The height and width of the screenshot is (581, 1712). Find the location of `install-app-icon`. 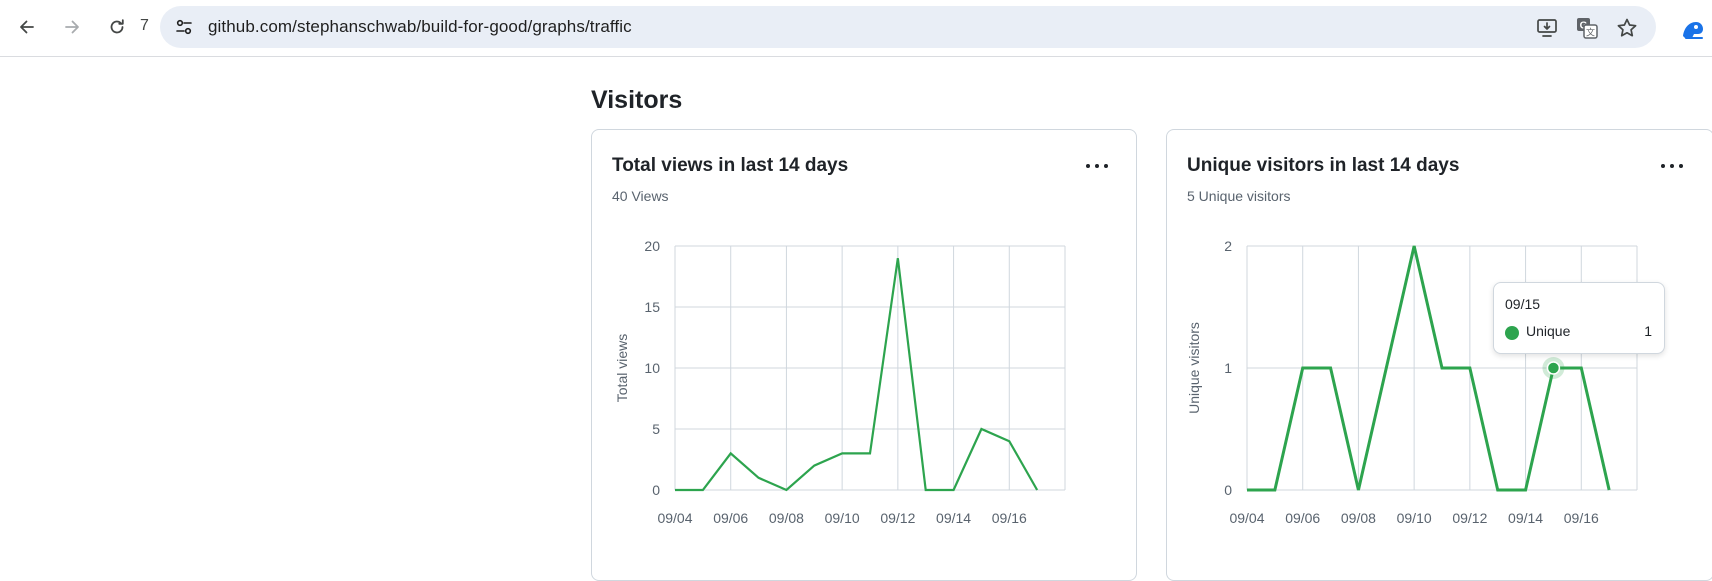

install-app-icon is located at coordinates (1547, 28).